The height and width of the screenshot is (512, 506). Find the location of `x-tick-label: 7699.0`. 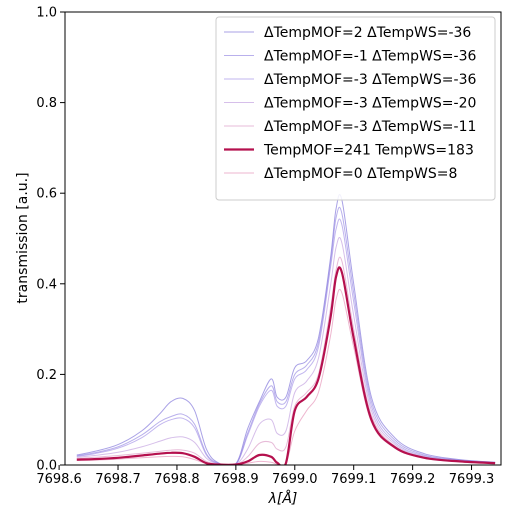

x-tick-label: 7699.0 is located at coordinates (295, 479).